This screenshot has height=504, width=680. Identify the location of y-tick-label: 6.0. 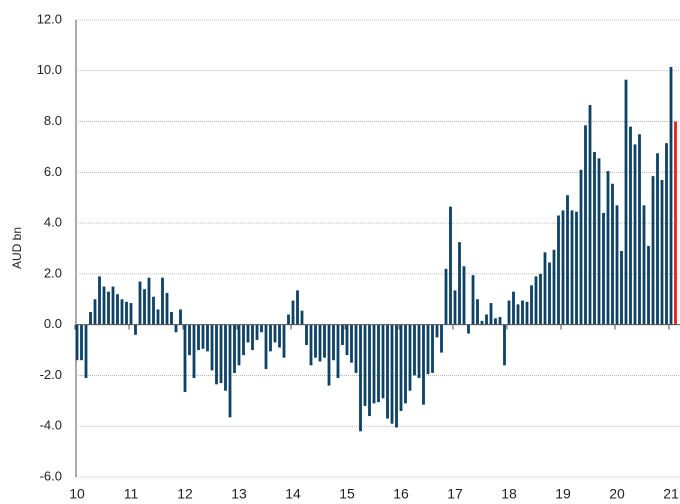
(53, 171).